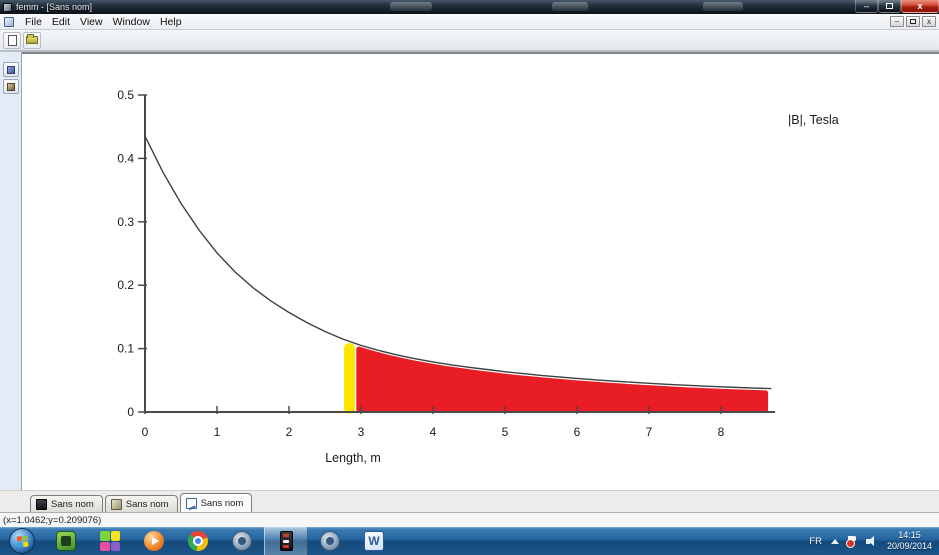  I want to click on x-tick-label: 0, so click(145, 432).